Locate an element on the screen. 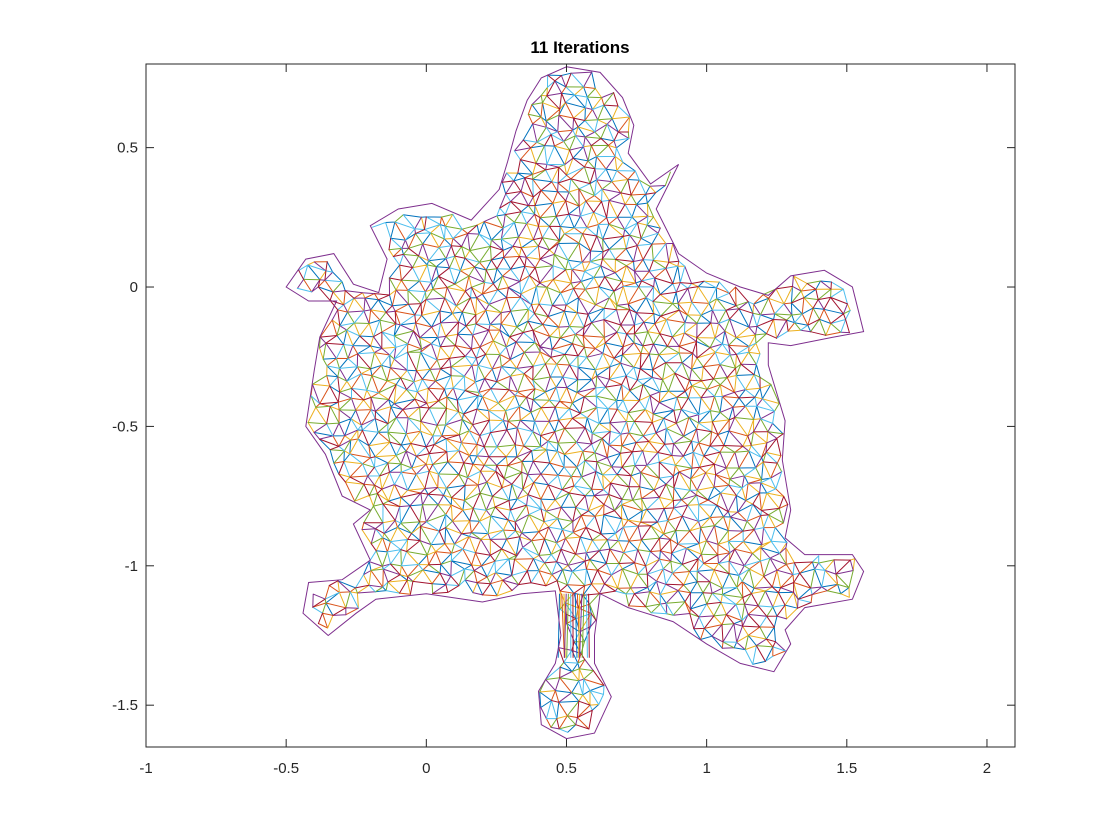 The image size is (1120, 840). x-tick-label: 2 is located at coordinates (987, 768).